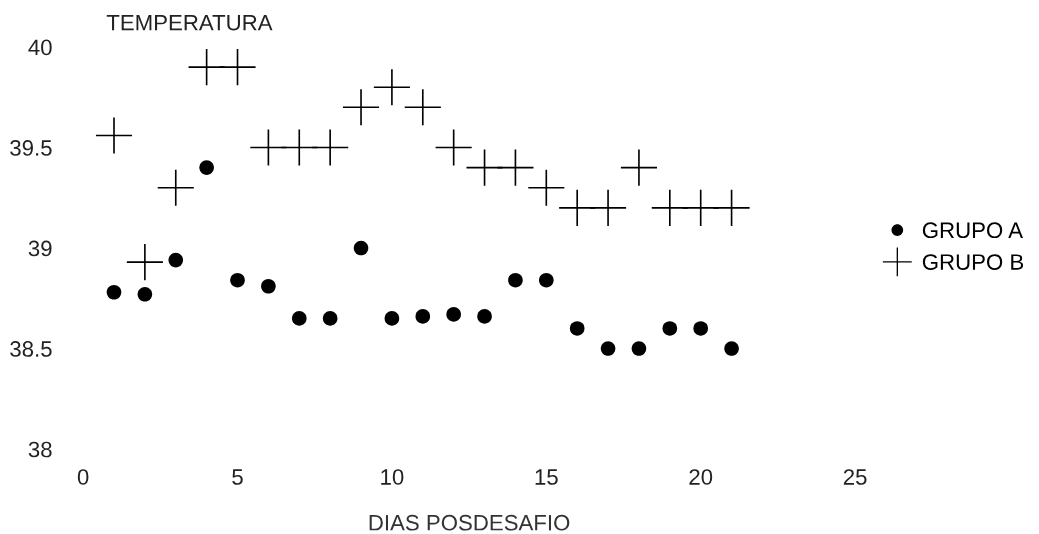 This screenshot has width=1039, height=534. What do you see at coordinates (973, 262) in the screenshot?
I see `legend-label: GRUPO B` at bounding box center [973, 262].